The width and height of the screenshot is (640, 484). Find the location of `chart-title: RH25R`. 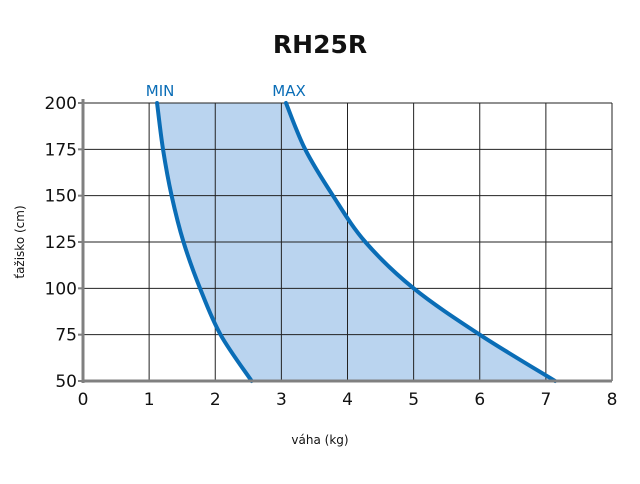

chart-title: RH25R is located at coordinates (320, 44).